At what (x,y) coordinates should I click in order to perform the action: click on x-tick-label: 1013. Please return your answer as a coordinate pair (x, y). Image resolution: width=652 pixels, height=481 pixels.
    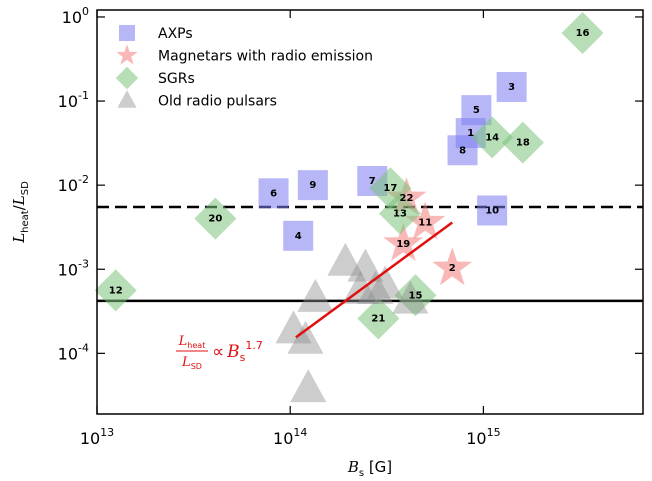
    Looking at the image, I should click on (97, 437).